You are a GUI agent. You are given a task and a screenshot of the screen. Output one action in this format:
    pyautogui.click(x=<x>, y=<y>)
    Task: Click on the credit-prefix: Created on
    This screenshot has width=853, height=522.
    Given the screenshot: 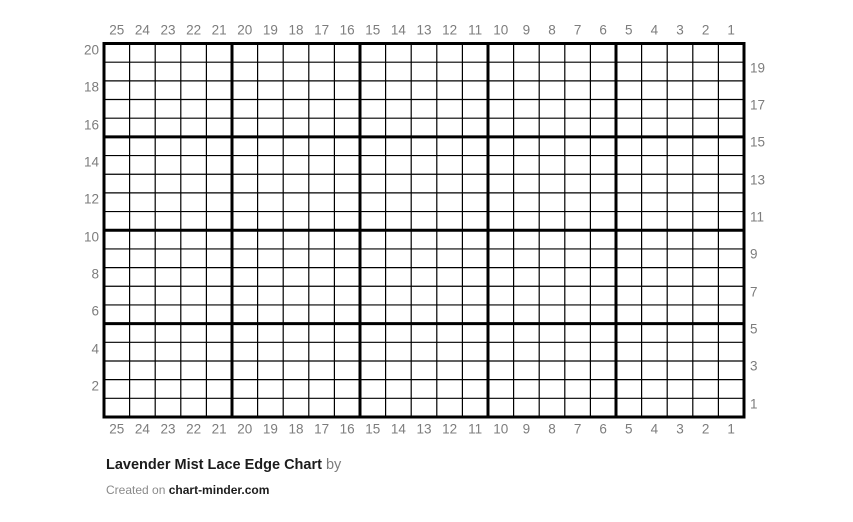 What is the action you would take?
    pyautogui.click(x=136, y=490)
    